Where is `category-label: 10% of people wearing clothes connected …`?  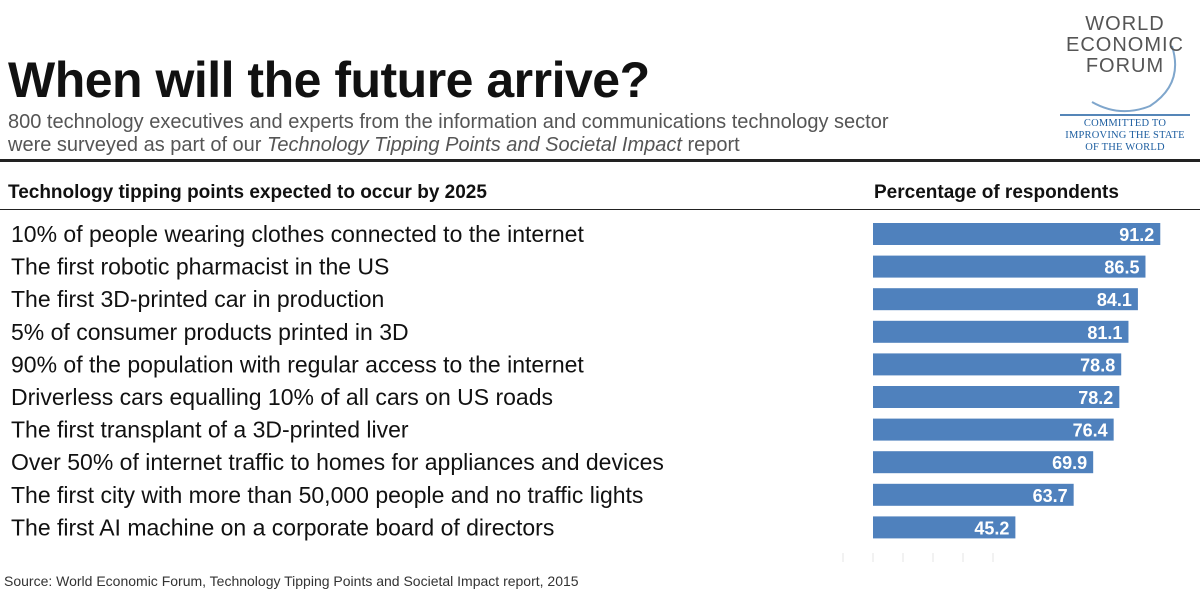 category-label: 10% of people wearing clothes connected … is located at coordinates (297, 234).